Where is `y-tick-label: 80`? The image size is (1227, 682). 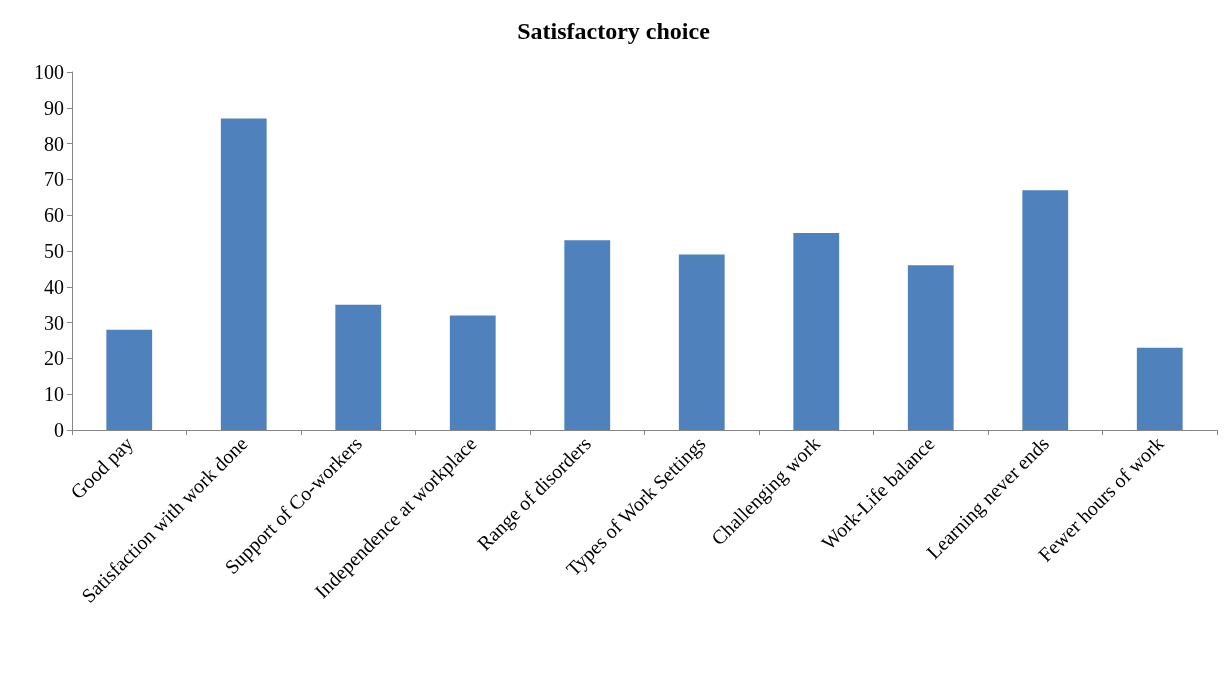 y-tick-label: 80 is located at coordinates (54, 143).